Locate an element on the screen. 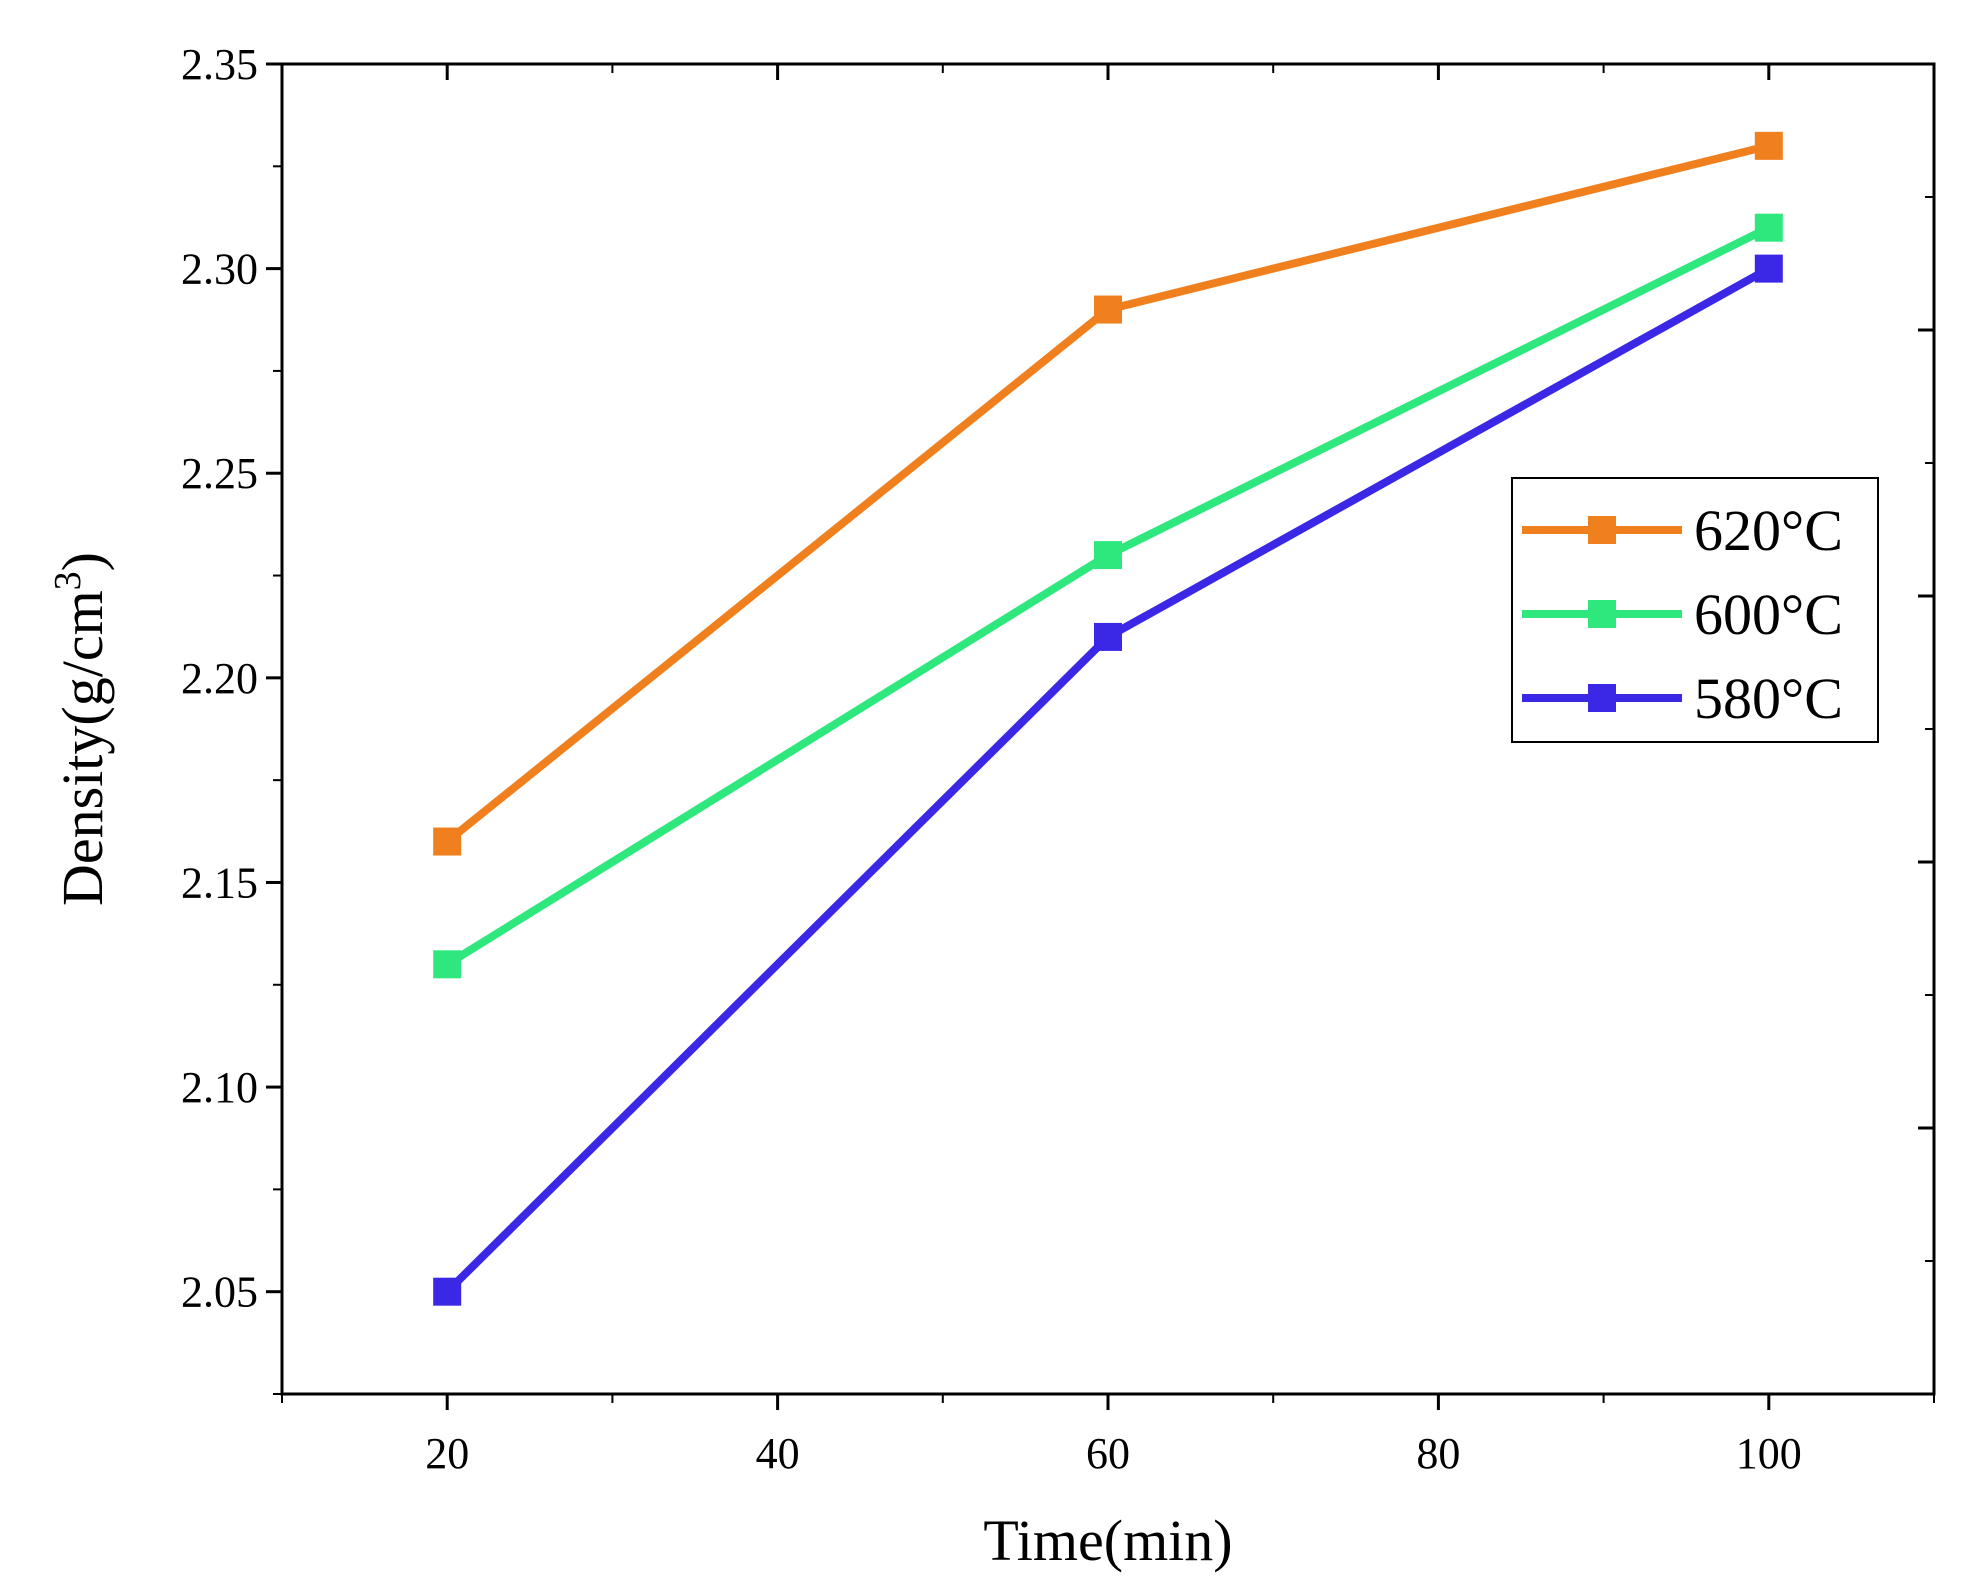 The image size is (1974, 1596). y-tick-label: 2.20 is located at coordinates (219, 678).